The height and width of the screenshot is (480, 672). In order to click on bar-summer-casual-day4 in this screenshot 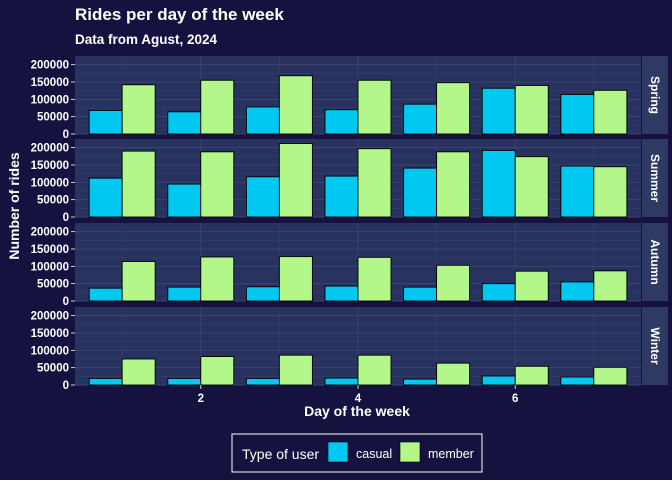, I will do `click(341, 196)`.